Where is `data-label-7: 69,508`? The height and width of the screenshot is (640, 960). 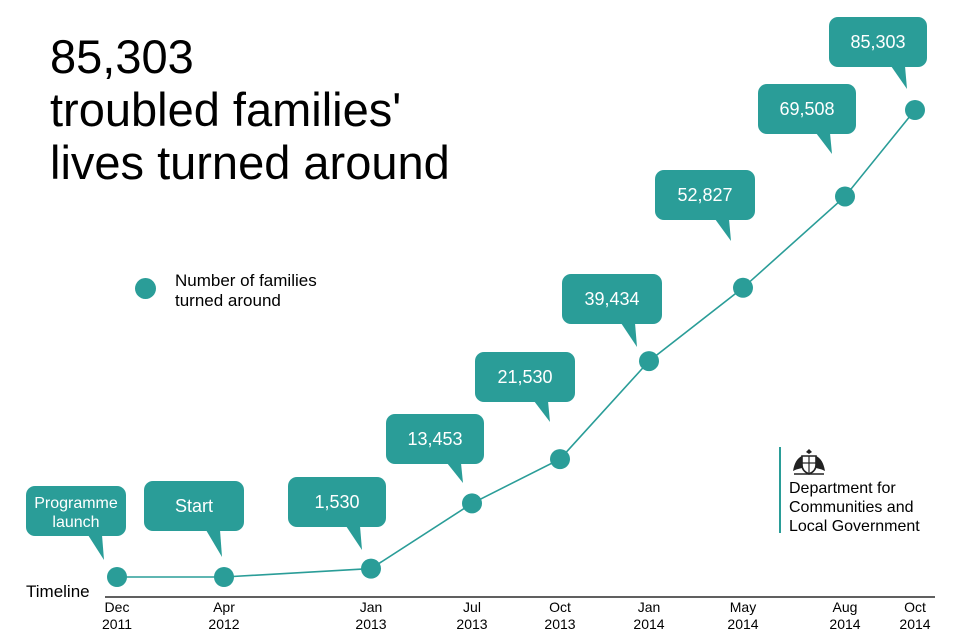 data-label-7: 69,508 is located at coordinates (807, 119).